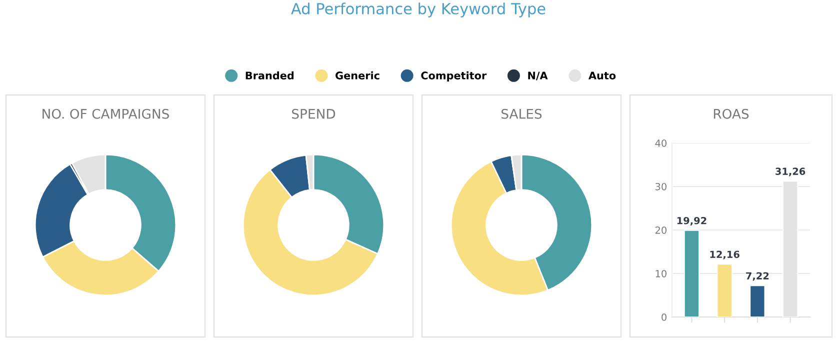 Image resolution: width=837 pixels, height=360 pixels. Describe the element at coordinates (725, 255) in the screenshot. I see `data-label: 12,16` at that location.